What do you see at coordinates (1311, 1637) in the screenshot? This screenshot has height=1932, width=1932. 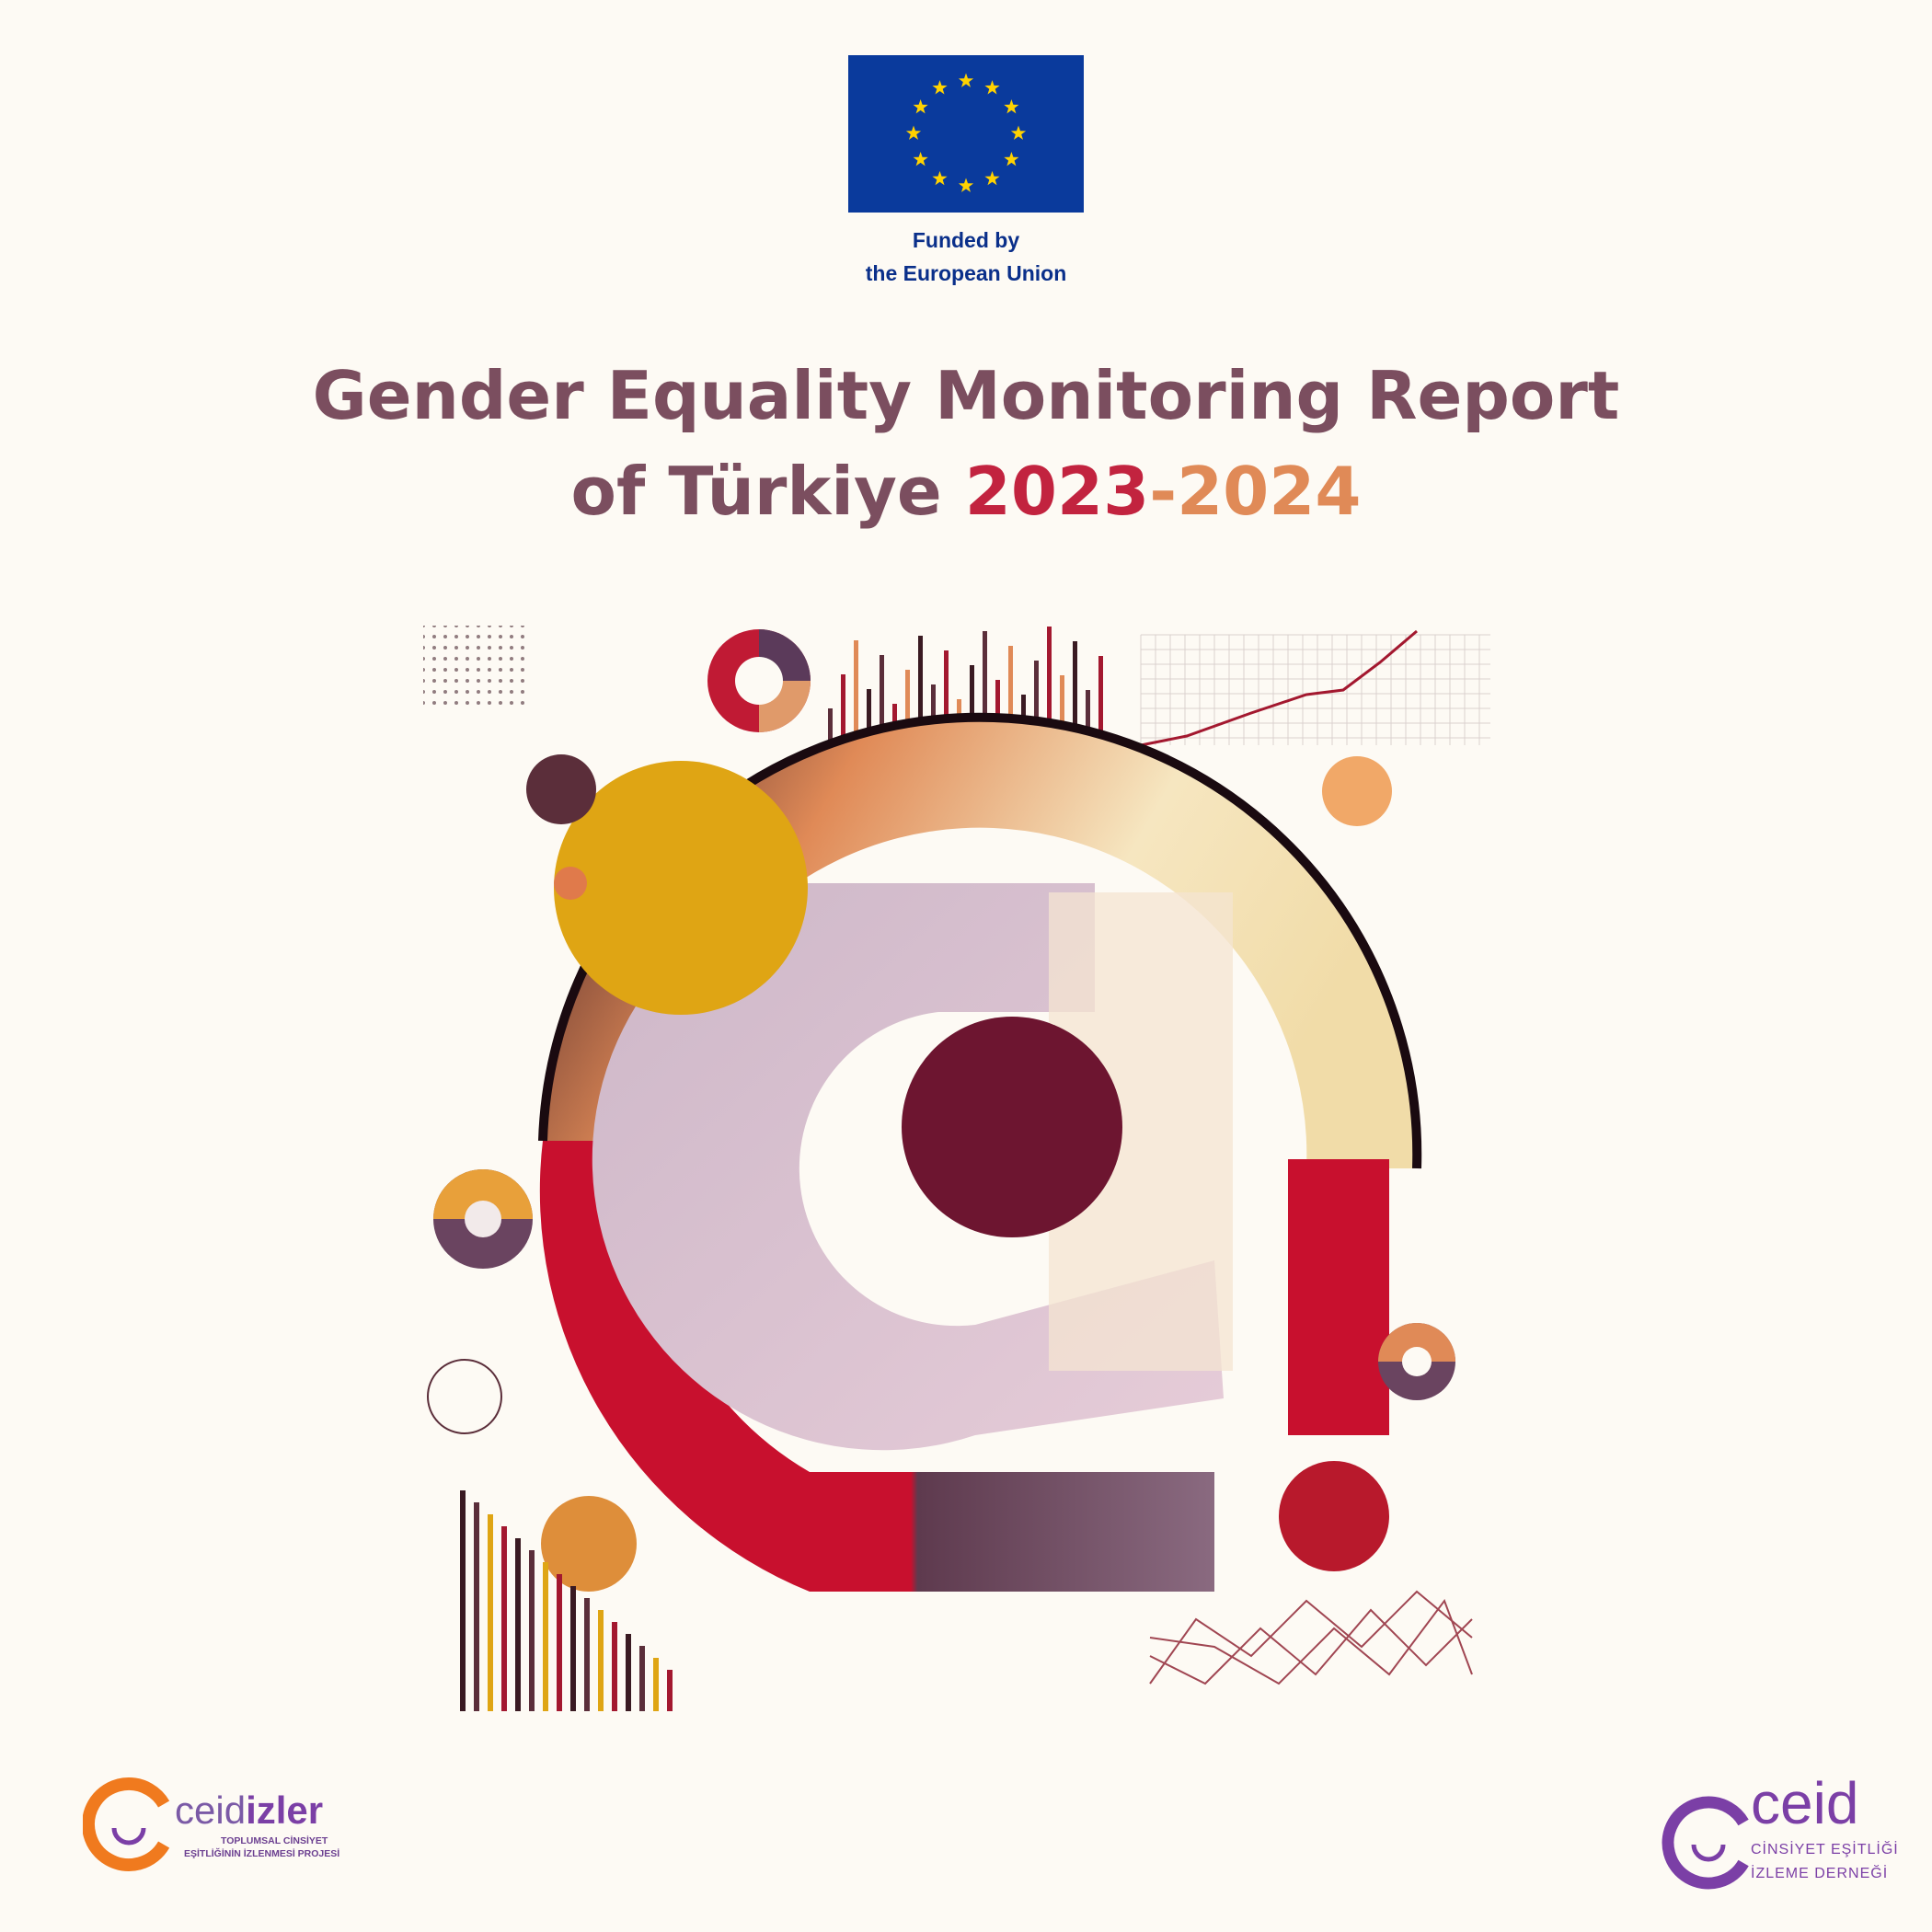 I see `line-chart-decoration` at bounding box center [1311, 1637].